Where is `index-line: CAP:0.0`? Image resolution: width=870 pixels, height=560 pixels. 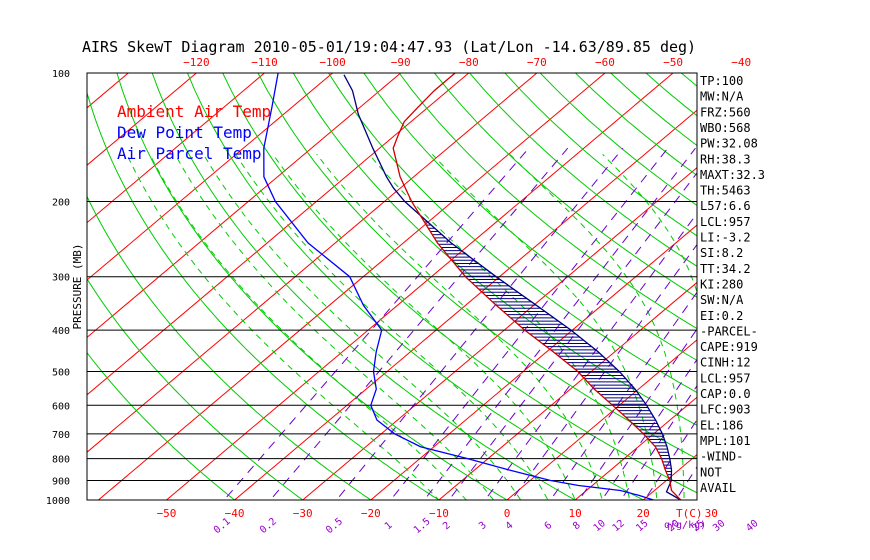
index-line: CAP:0.0 is located at coordinates (725, 394).